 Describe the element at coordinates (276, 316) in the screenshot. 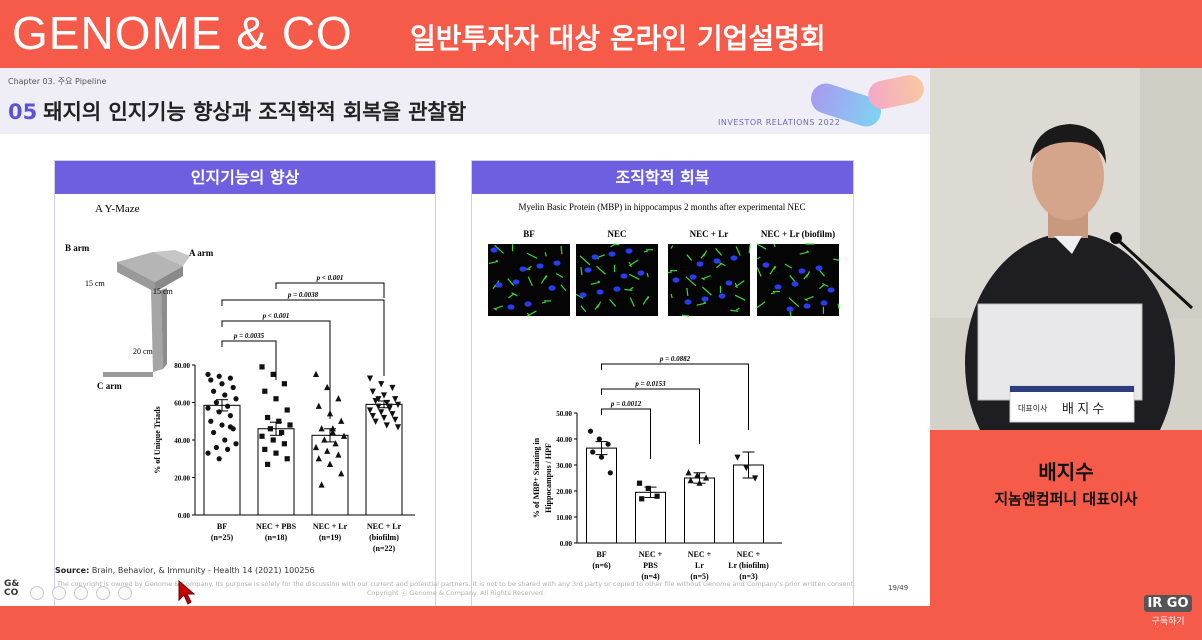

I see `p-value-label: p < 0.001` at that location.